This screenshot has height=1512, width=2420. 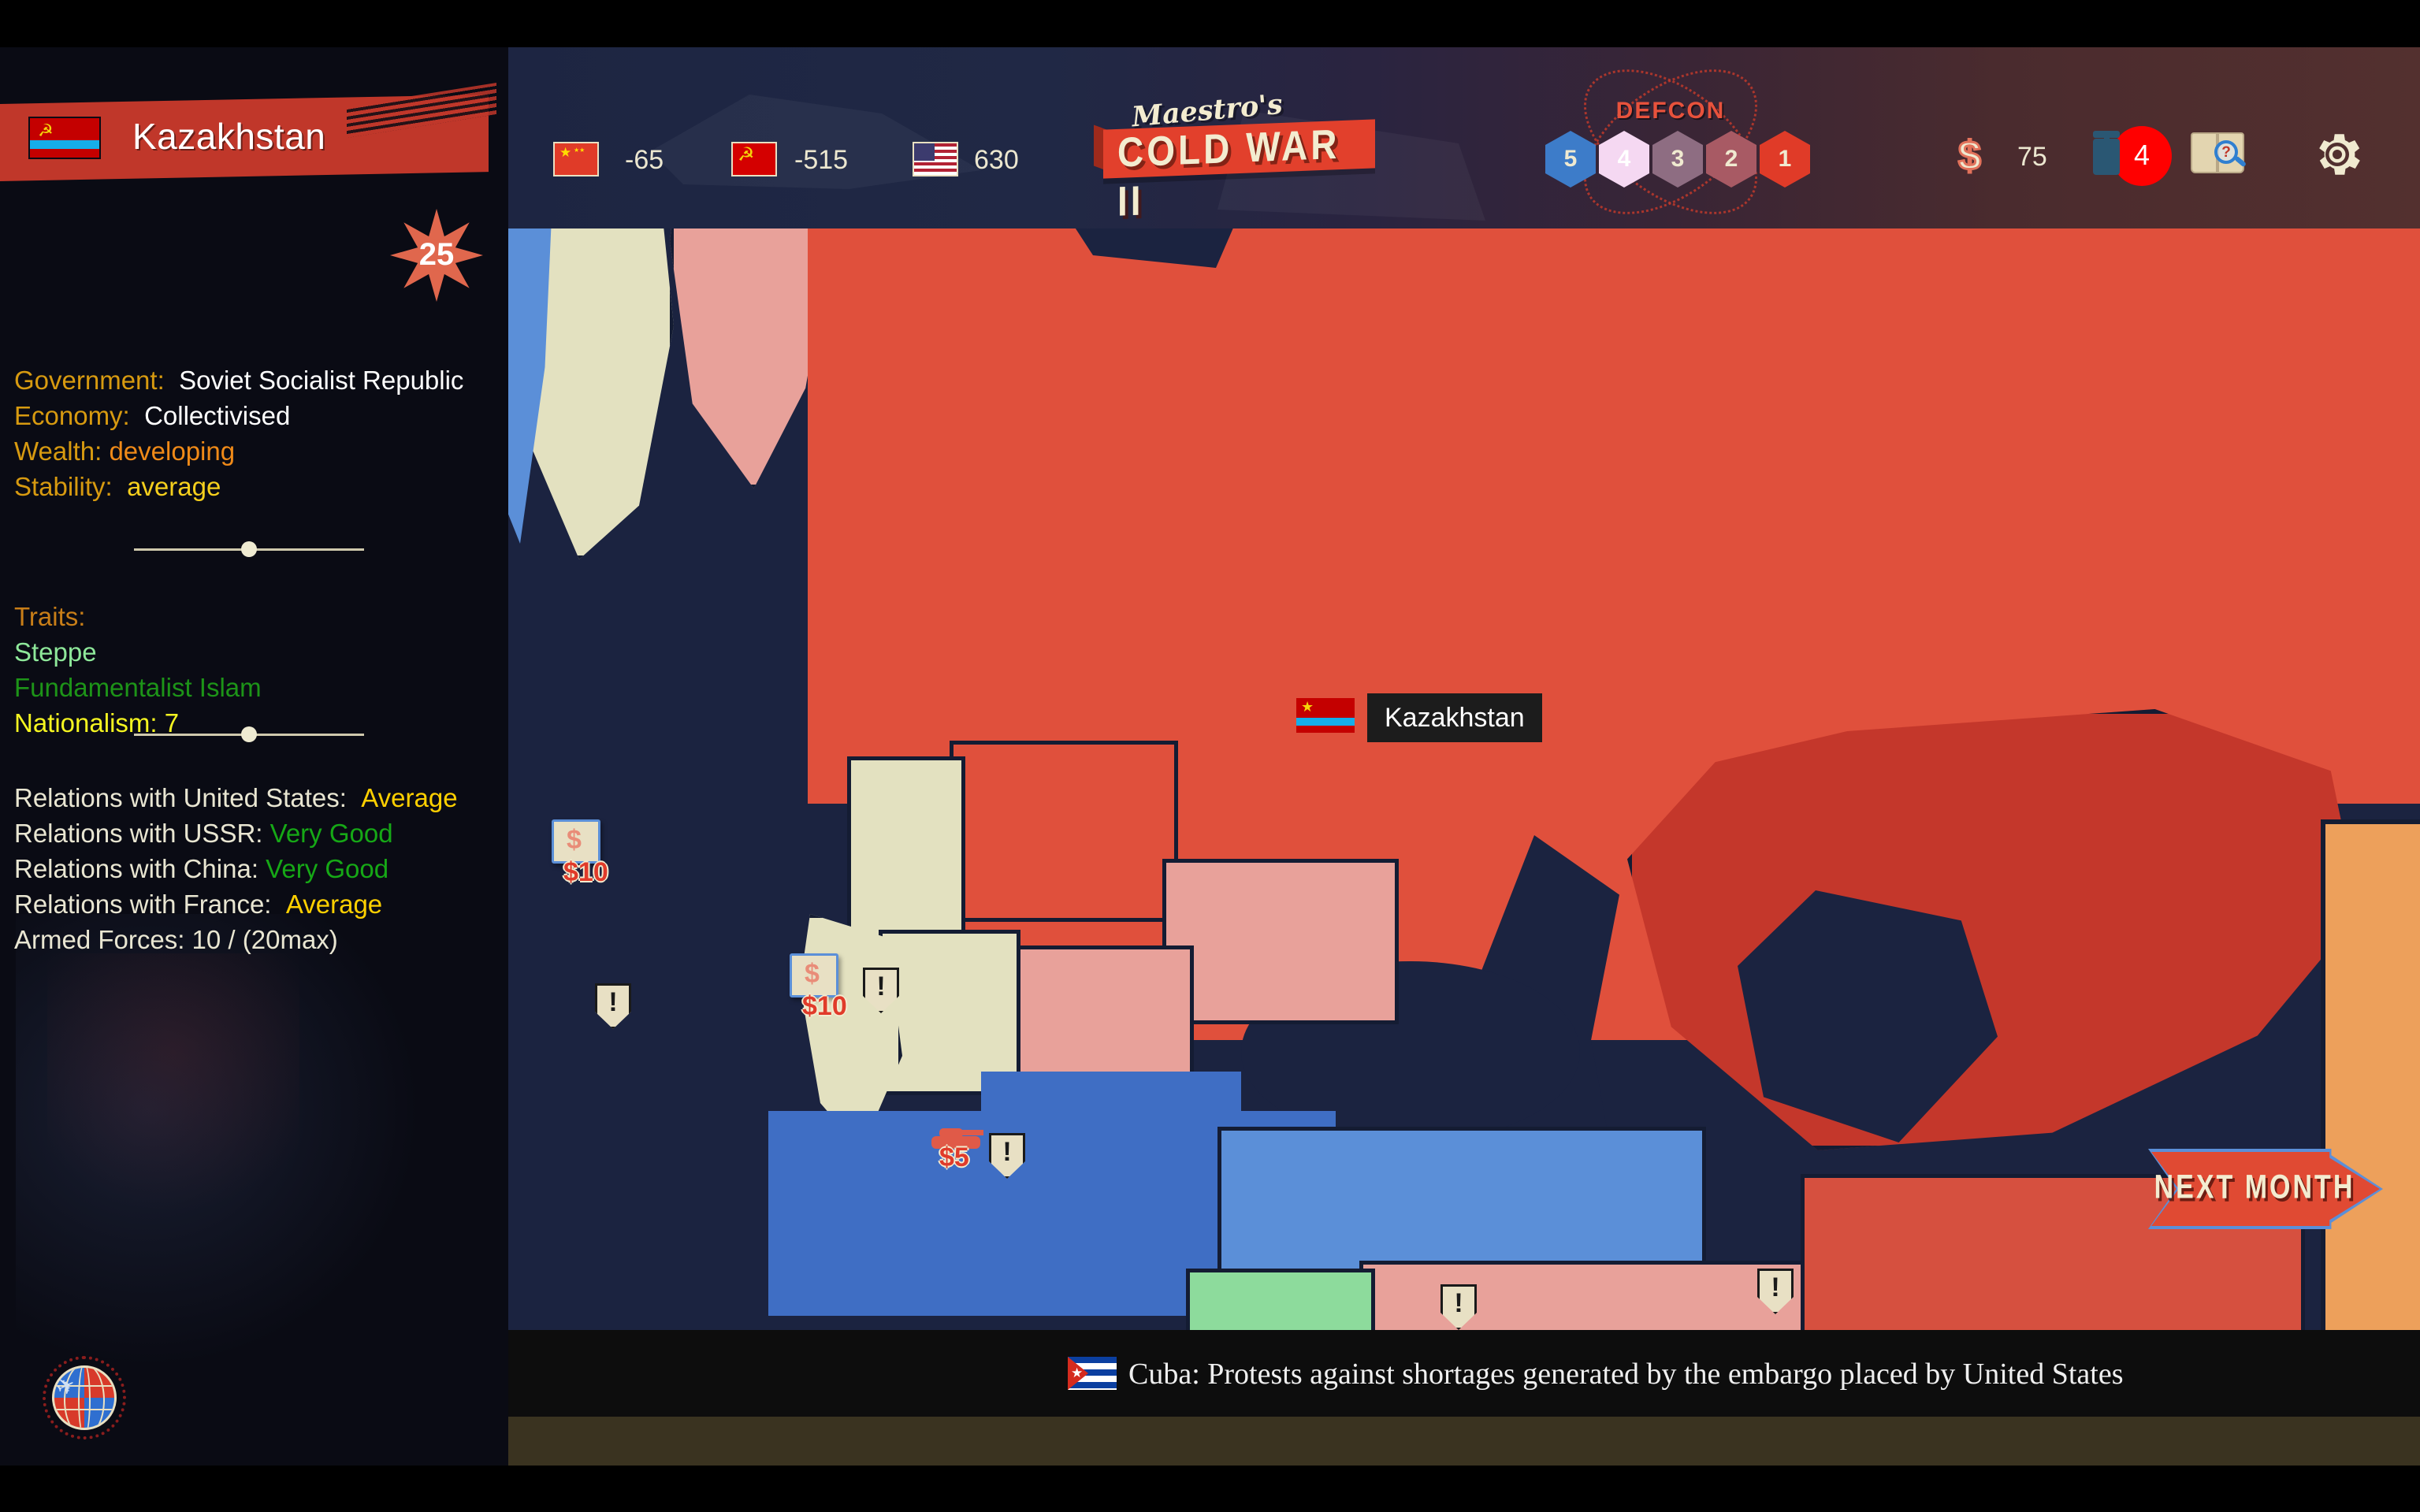 I want to click on defcon-level-3-label: 3, so click(x=1678, y=159).